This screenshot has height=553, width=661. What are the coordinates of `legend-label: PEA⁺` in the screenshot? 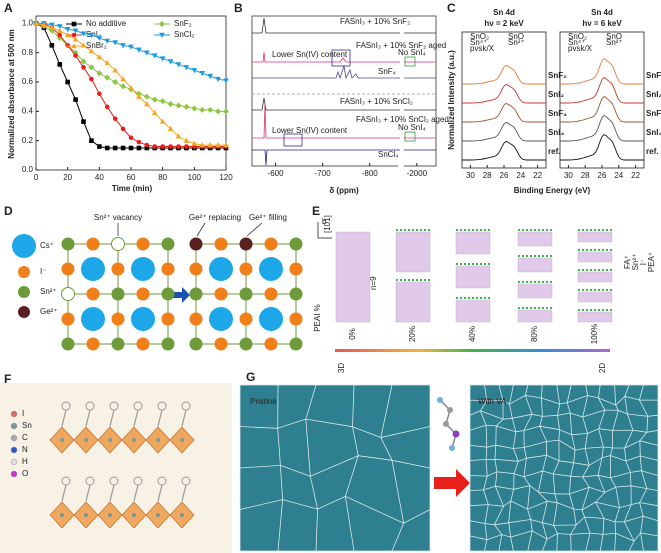 It's located at (651, 262).